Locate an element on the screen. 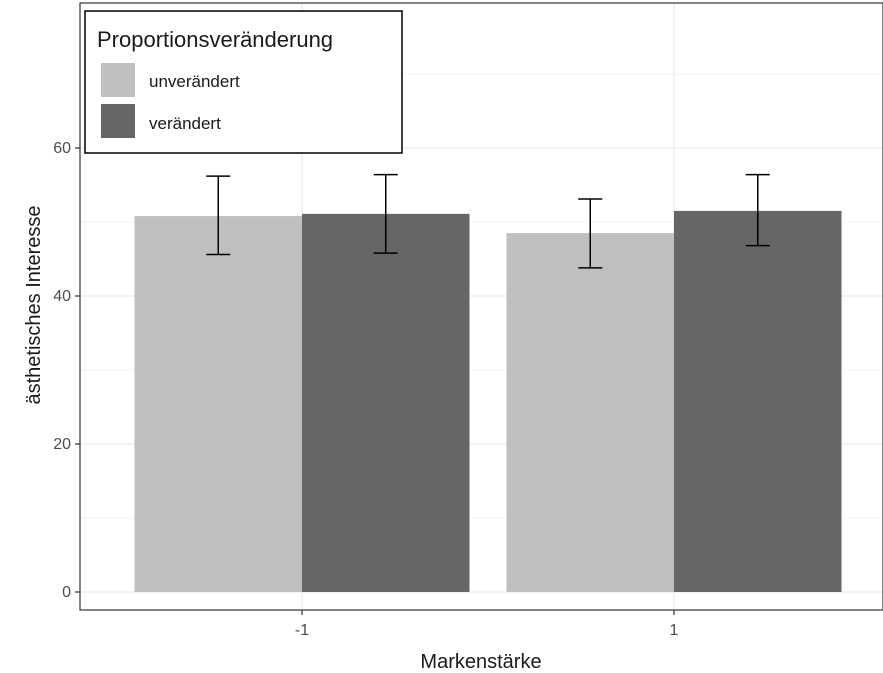 The height and width of the screenshot is (673, 883). x-axis-title: Markenstärke is located at coordinates (480, 662).